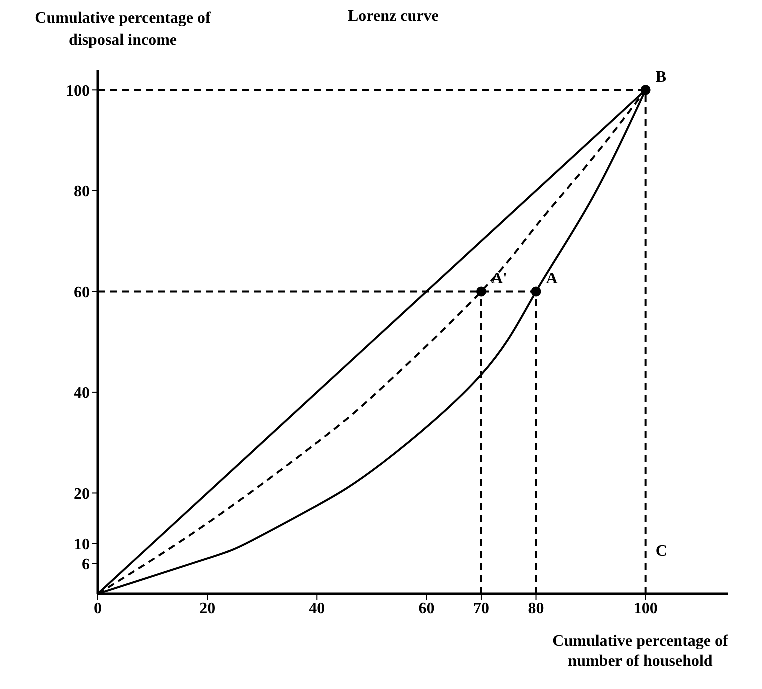 The image size is (762, 689). What do you see at coordinates (86, 565) in the screenshot?
I see `y-tick-label: 6` at bounding box center [86, 565].